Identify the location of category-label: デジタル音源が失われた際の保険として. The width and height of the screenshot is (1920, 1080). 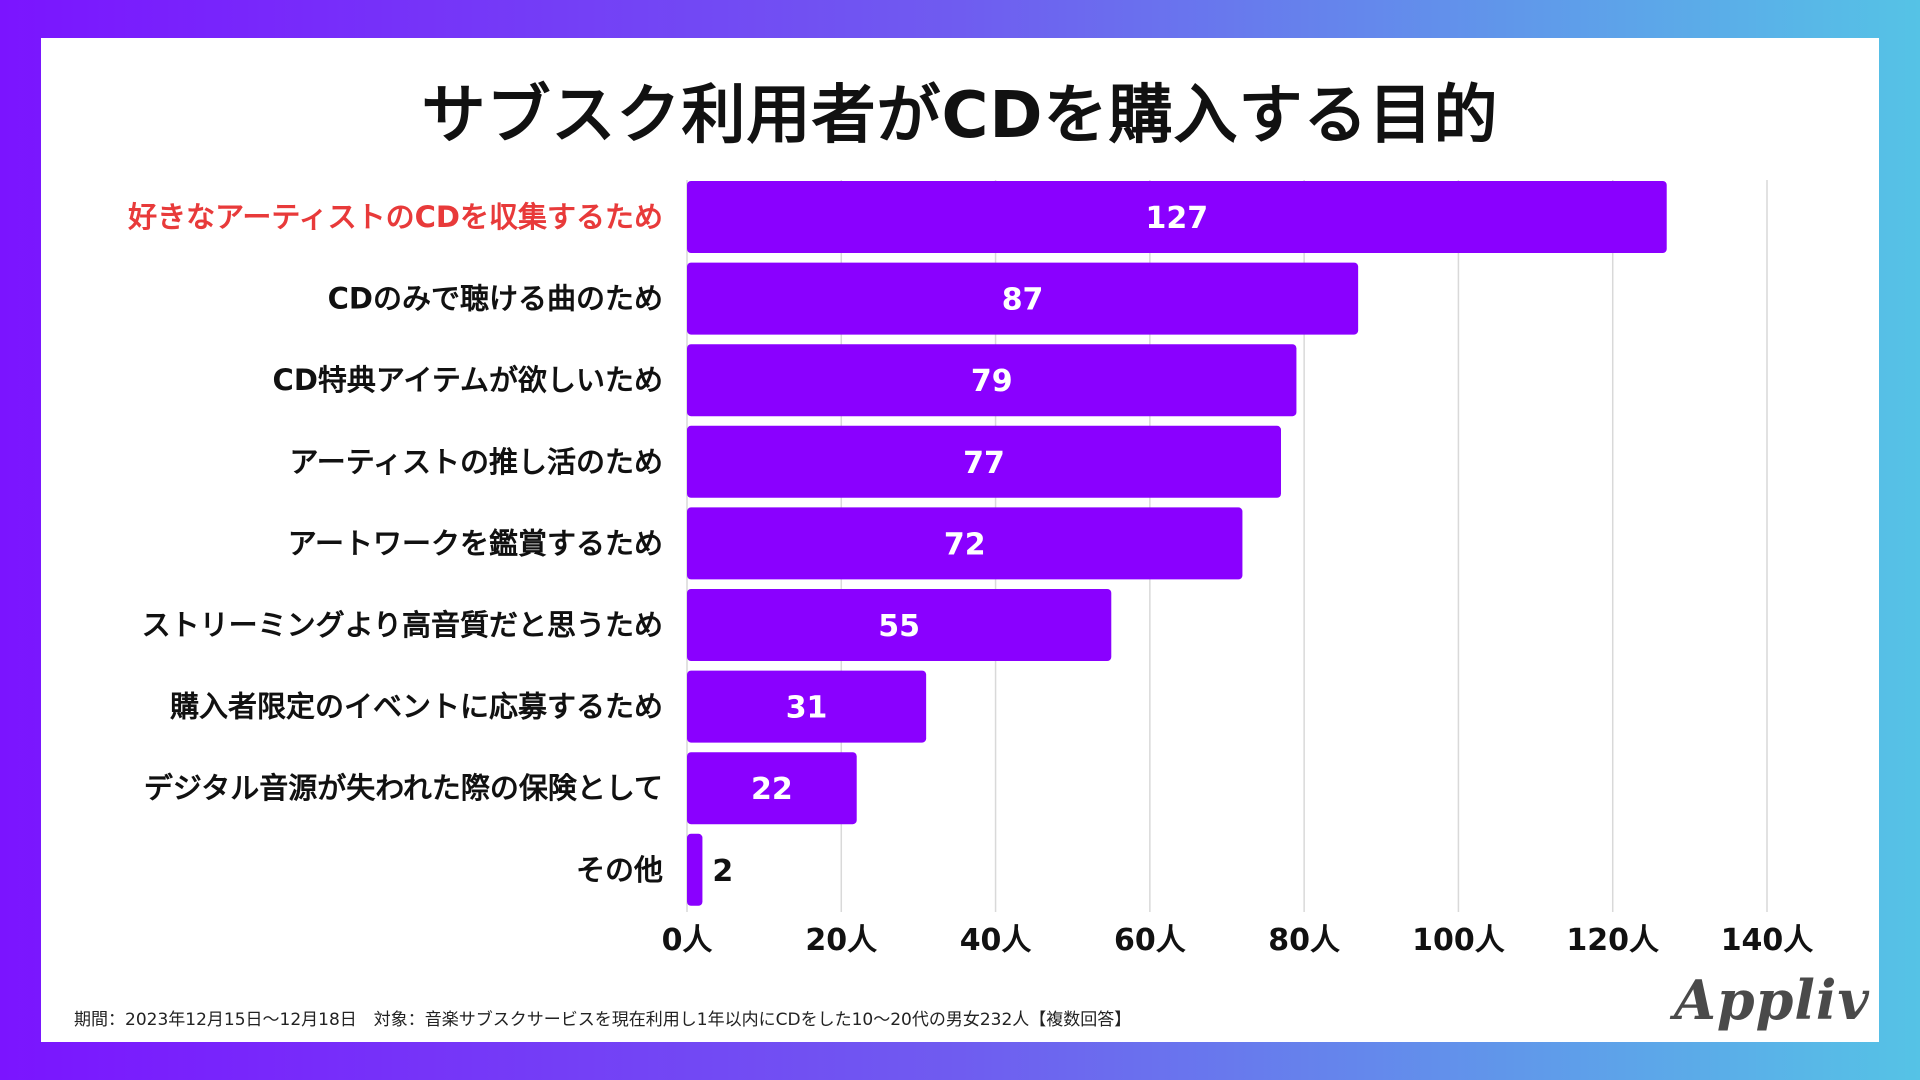
(403, 788).